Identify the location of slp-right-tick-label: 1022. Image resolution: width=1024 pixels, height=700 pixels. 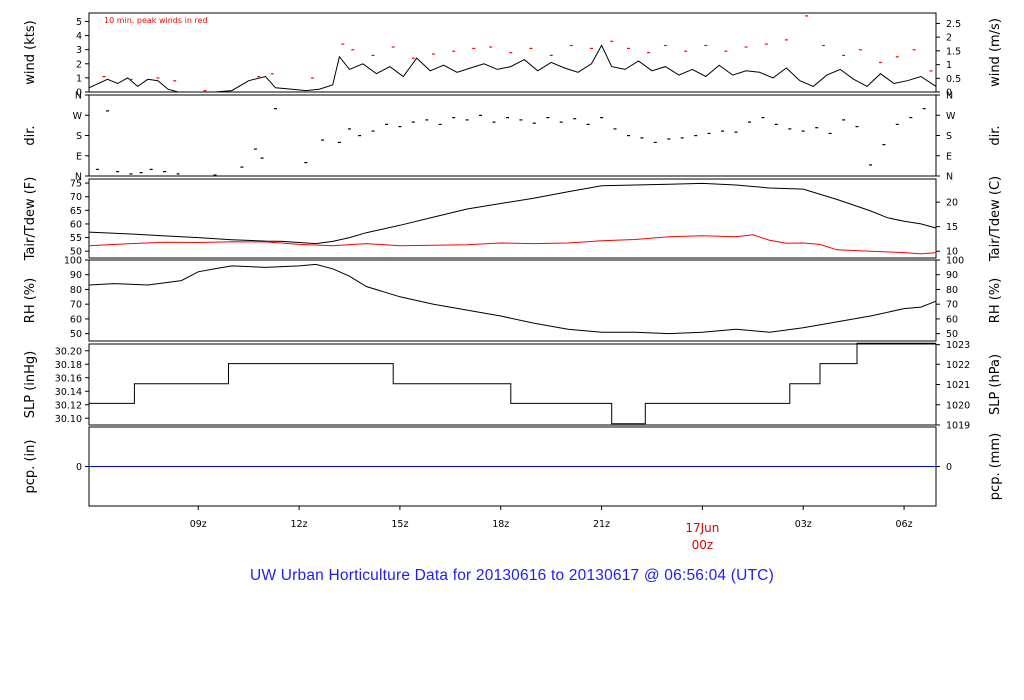
(958, 365).